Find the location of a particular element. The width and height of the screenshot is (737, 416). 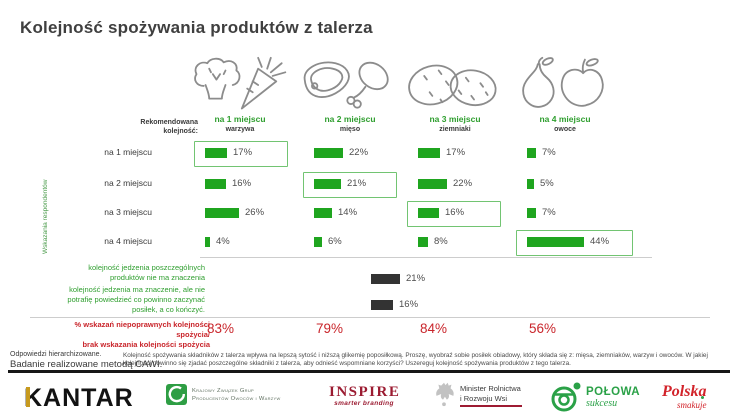

potatoes-icon is located at coordinates (452, 85).